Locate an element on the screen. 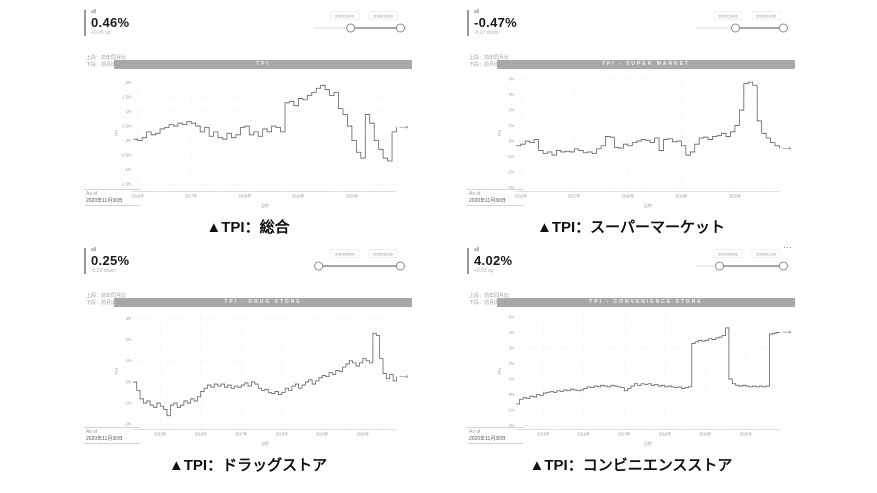 This screenshot has width=877, height=493. kpi-delta: +0.03 up is located at coordinates (484, 270).